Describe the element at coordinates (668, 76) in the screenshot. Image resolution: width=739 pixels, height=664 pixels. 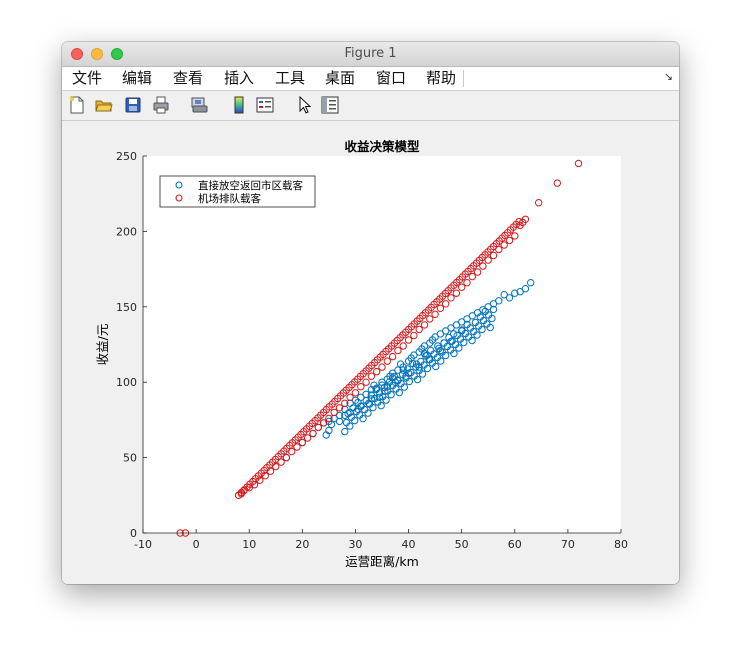
I see `dock-arrow-icon: ↘` at that location.